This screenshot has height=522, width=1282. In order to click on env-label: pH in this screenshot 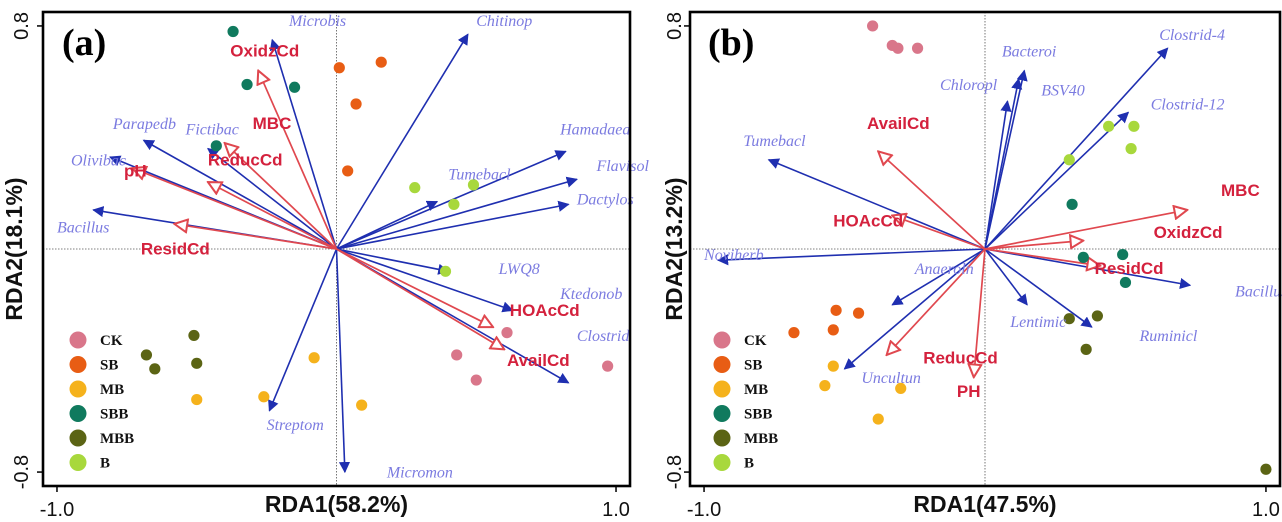, I will do `click(135, 171)`.